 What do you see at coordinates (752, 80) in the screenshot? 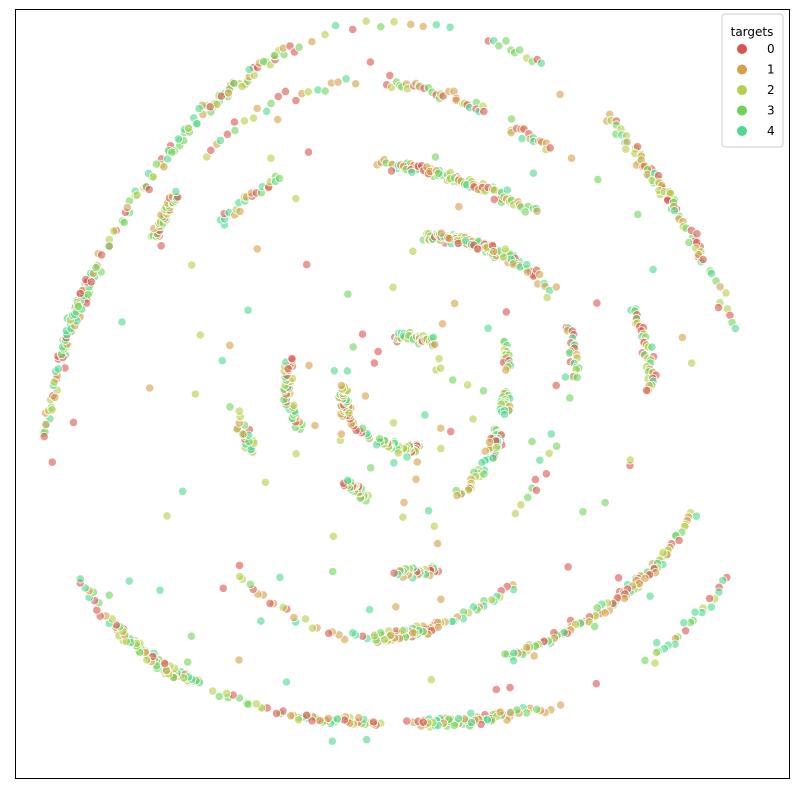
I see `legend-box` at bounding box center [752, 80].